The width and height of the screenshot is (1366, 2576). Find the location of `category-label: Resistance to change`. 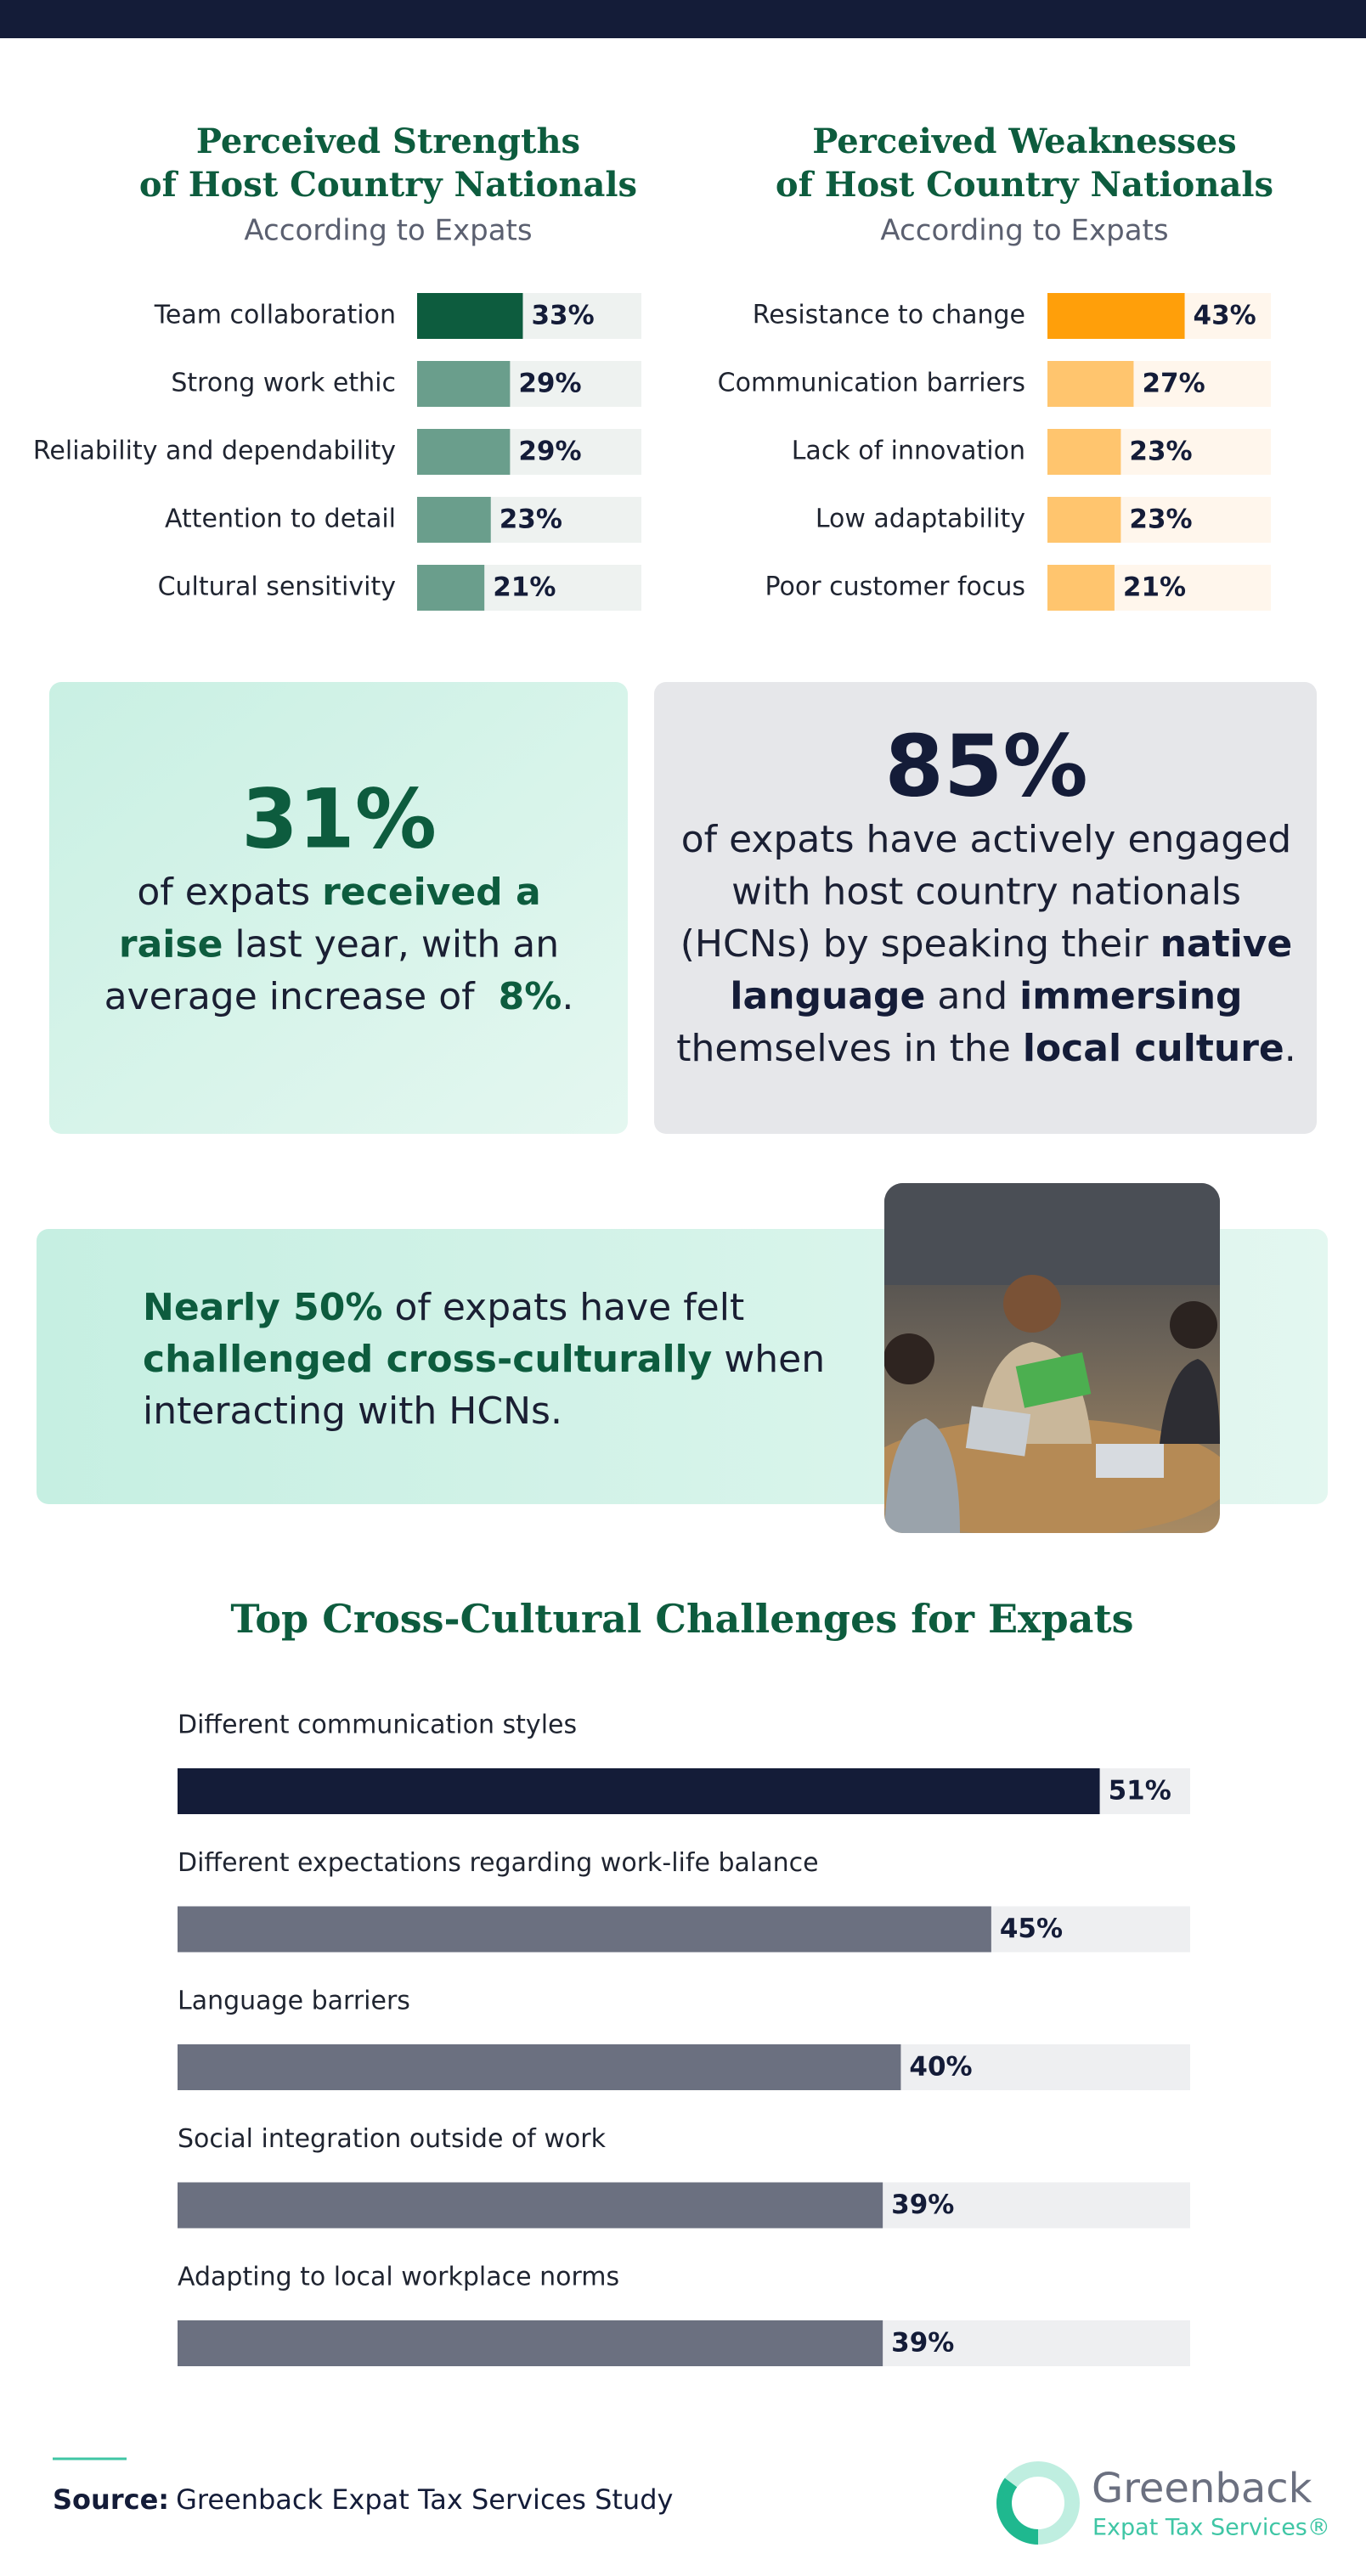

category-label: Resistance to change is located at coordinates (889, 315).